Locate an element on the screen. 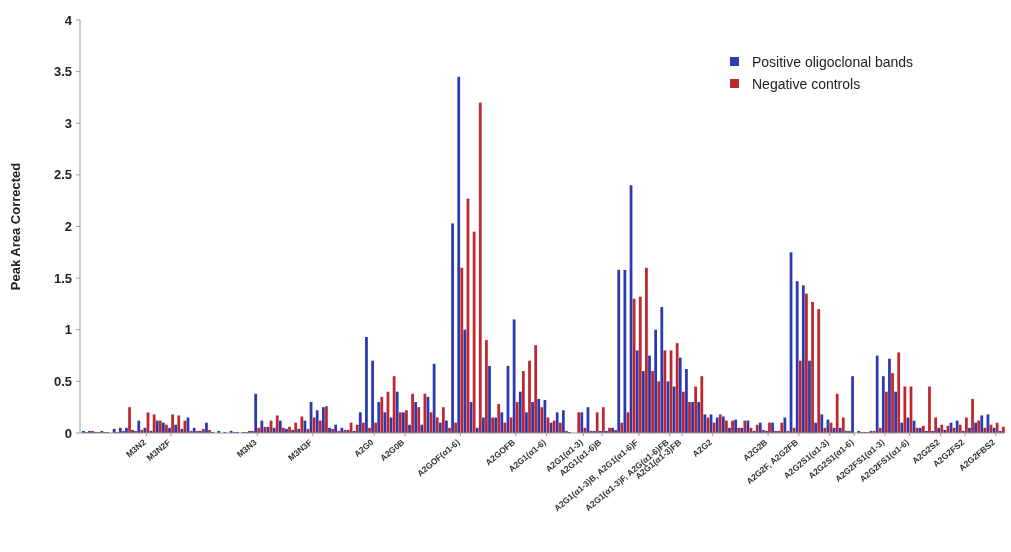  y-tick-label: 4 is located at coordinates (68, 20).